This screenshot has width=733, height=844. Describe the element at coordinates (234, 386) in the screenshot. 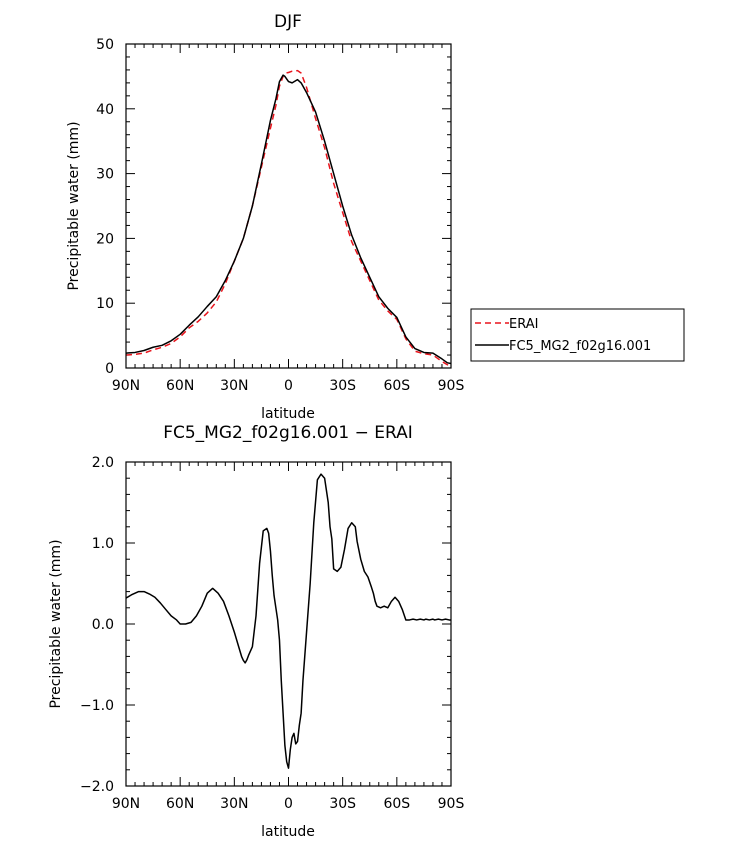

I see `top-x-tick-label: 30N` at that location.